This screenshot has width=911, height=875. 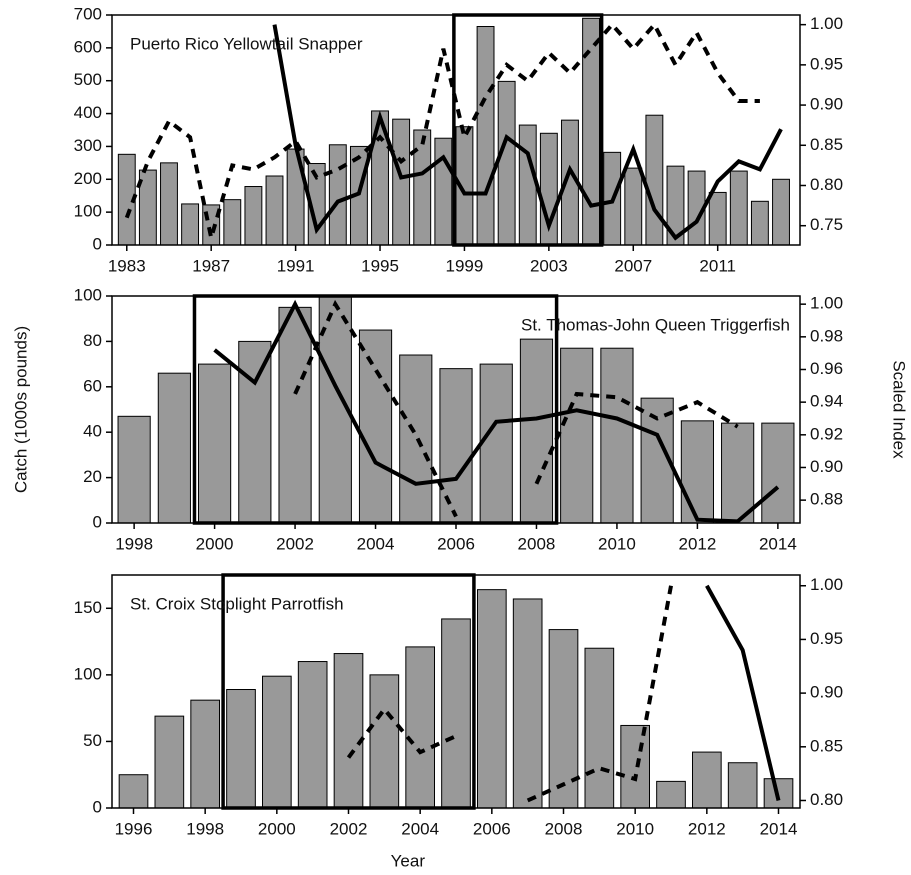 I want to click on panel-title: St. Thomas-John Queen Triggerfish, so click(x=655, y=324).